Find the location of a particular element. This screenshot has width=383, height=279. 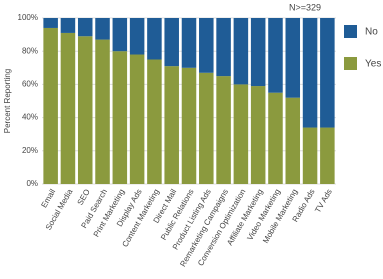

annotation: N>=329 is located at coordinates (305, 7).